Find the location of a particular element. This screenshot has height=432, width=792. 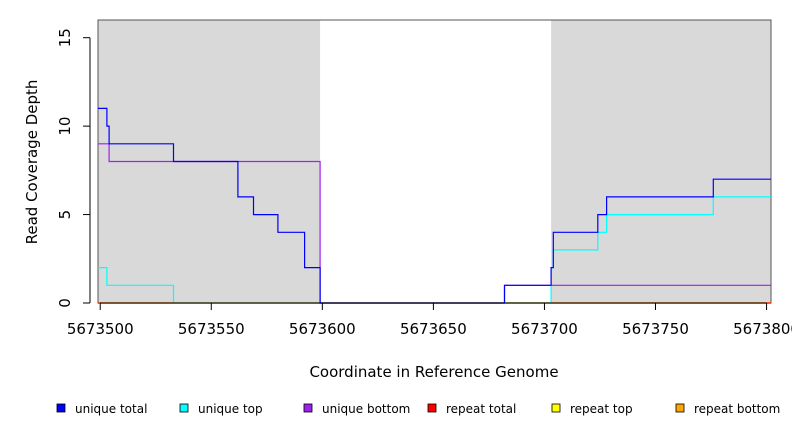

legend-item: repeat top is located at coordinates (592, 409).